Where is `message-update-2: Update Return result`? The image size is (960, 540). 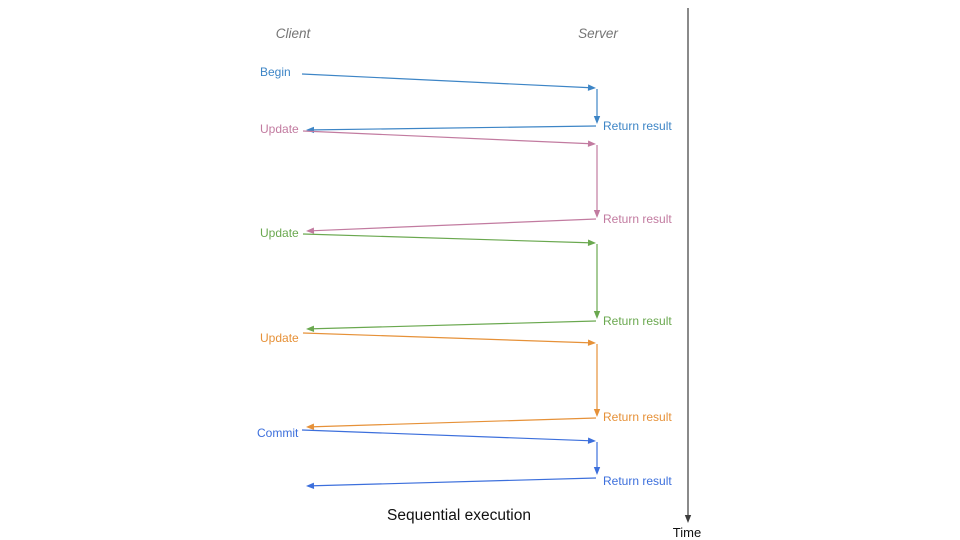 message-update-2: Update Return result is located at coordinates (466, 279).